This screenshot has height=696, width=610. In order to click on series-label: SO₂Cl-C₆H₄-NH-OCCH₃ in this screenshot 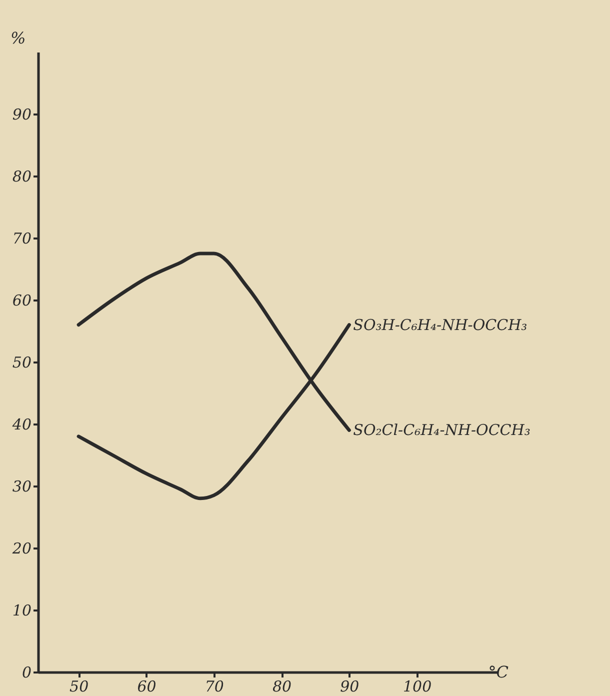, I will do `click(441, 430)`.